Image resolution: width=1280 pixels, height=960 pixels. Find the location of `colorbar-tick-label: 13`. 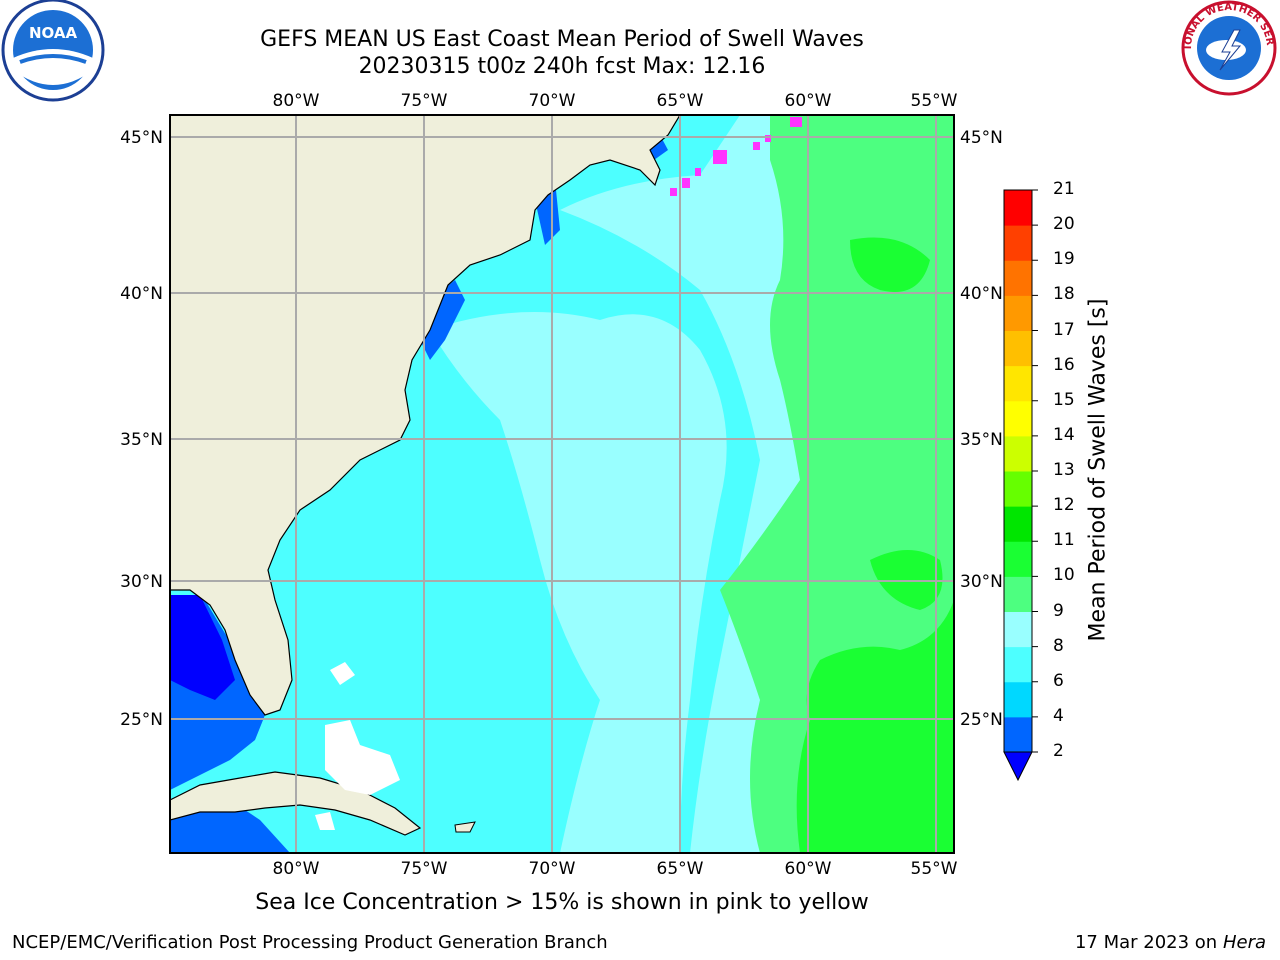

colorbar-tick-label: 13 is located at coordinates (1064, 470).